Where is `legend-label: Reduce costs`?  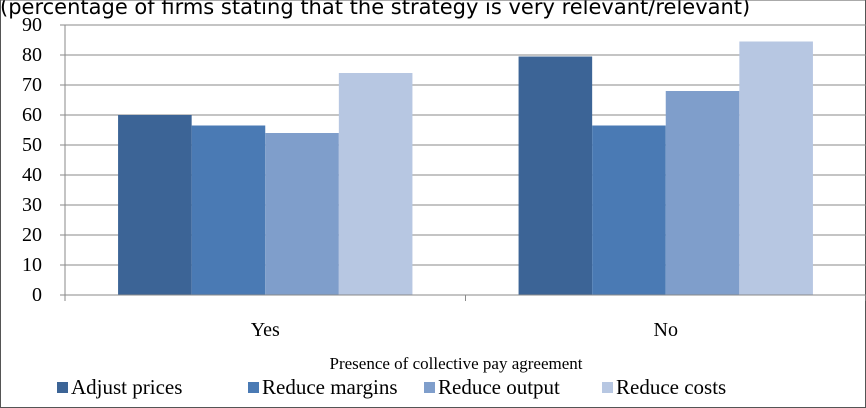 legend-label: Reduce costs is located at coordinates (671, 387).